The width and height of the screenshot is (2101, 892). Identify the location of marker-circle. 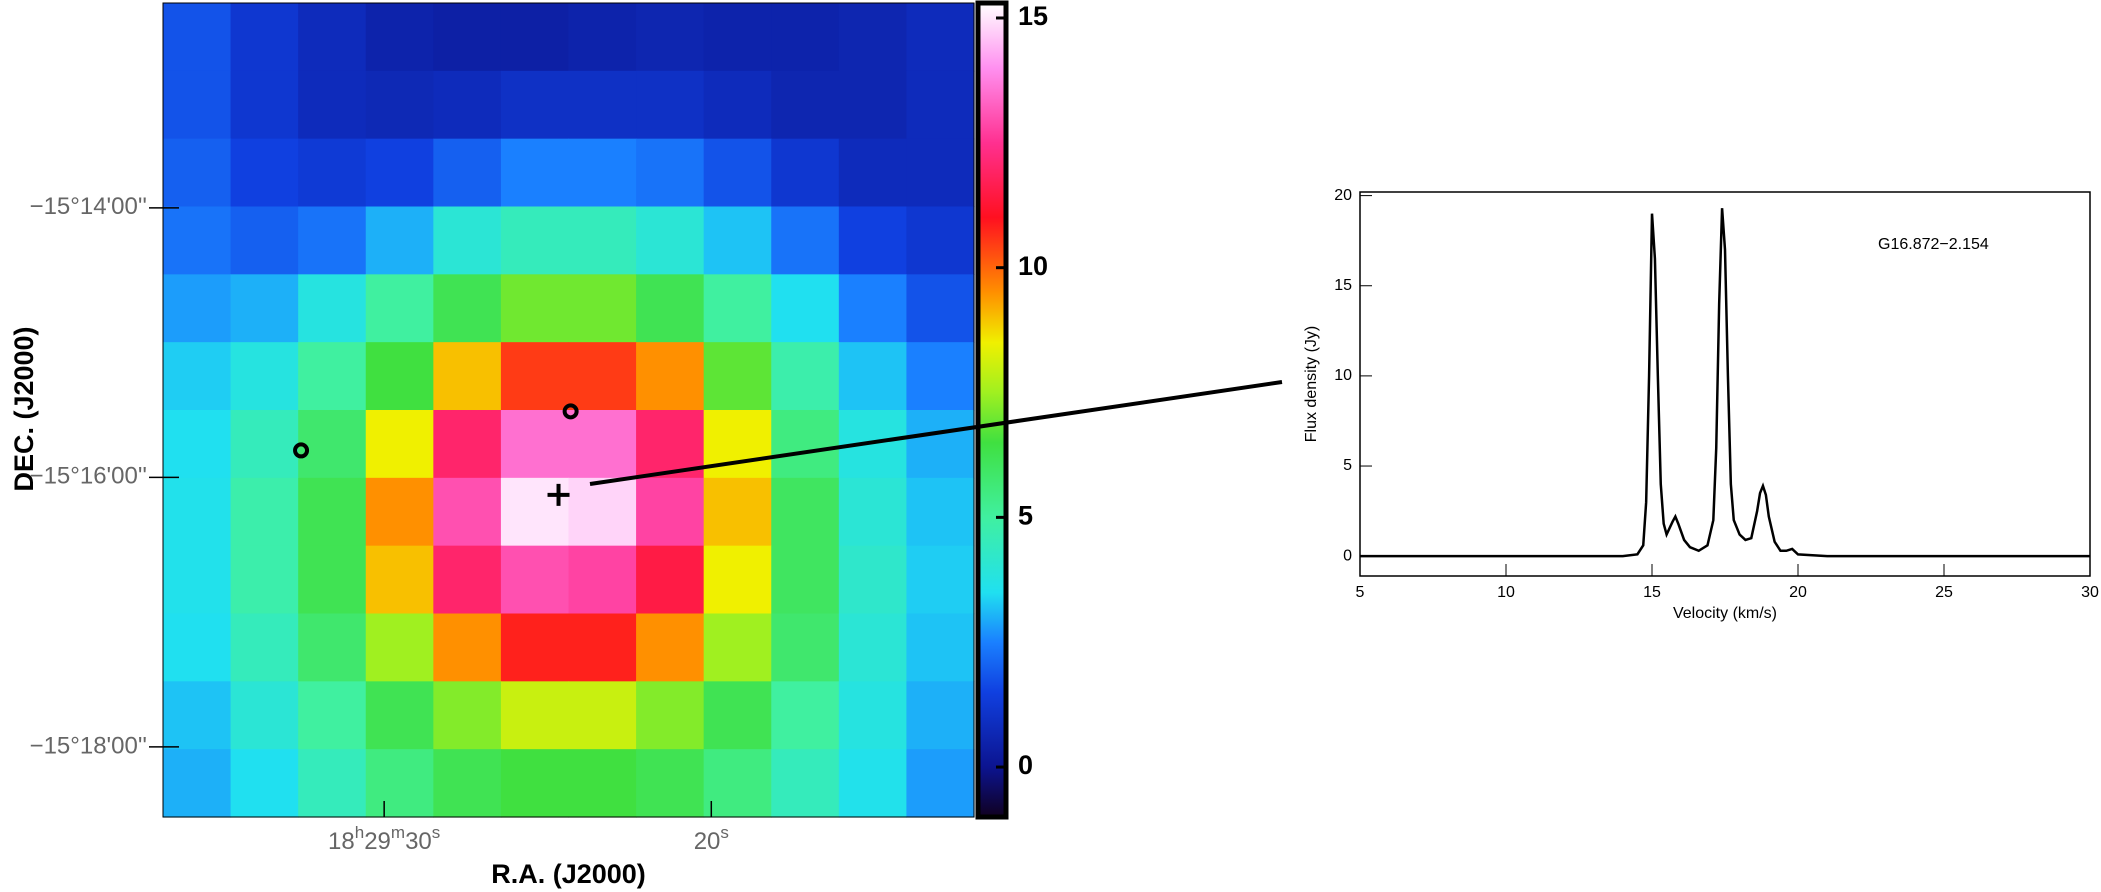
(570, 411).